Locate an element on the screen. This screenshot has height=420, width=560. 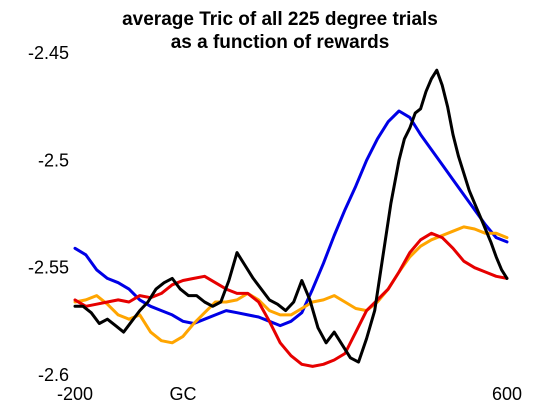
x-tick-label-2: GC is located at coordinates (183, 394).